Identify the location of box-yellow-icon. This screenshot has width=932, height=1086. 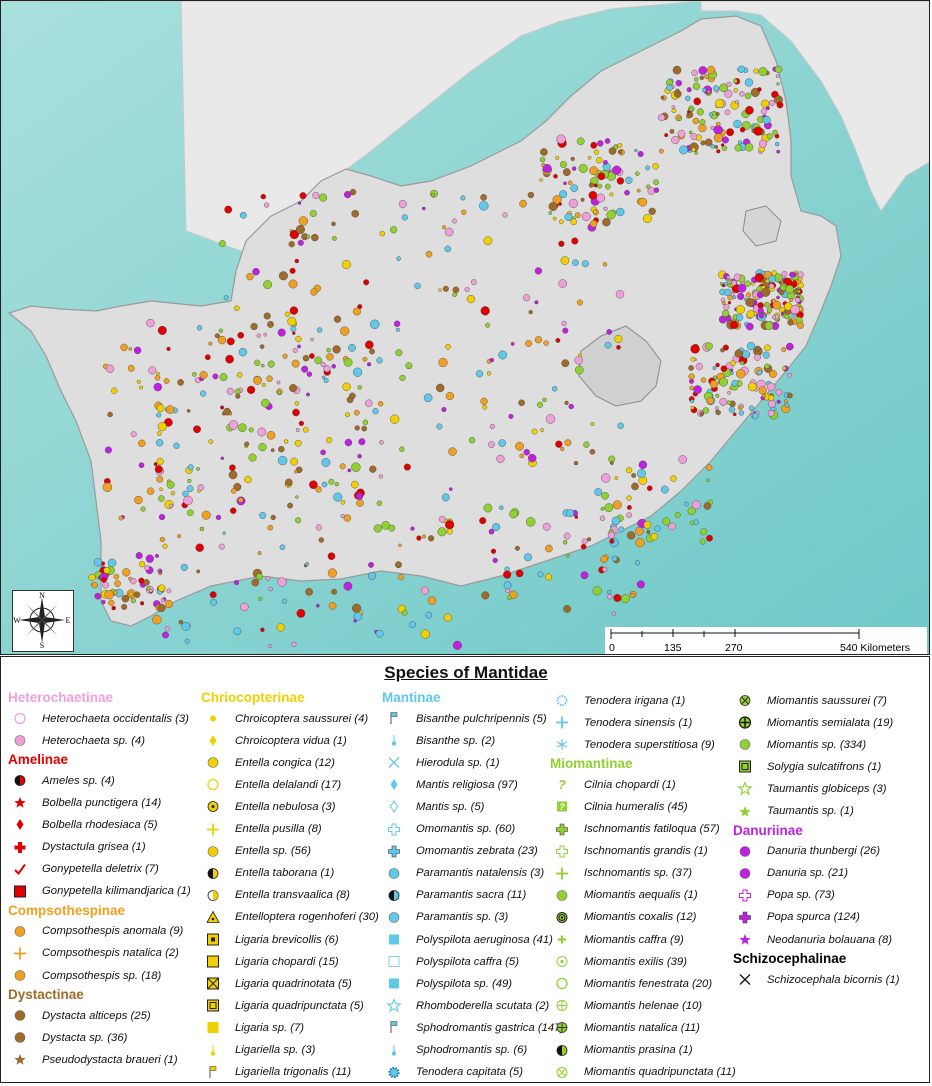
(213, 961).